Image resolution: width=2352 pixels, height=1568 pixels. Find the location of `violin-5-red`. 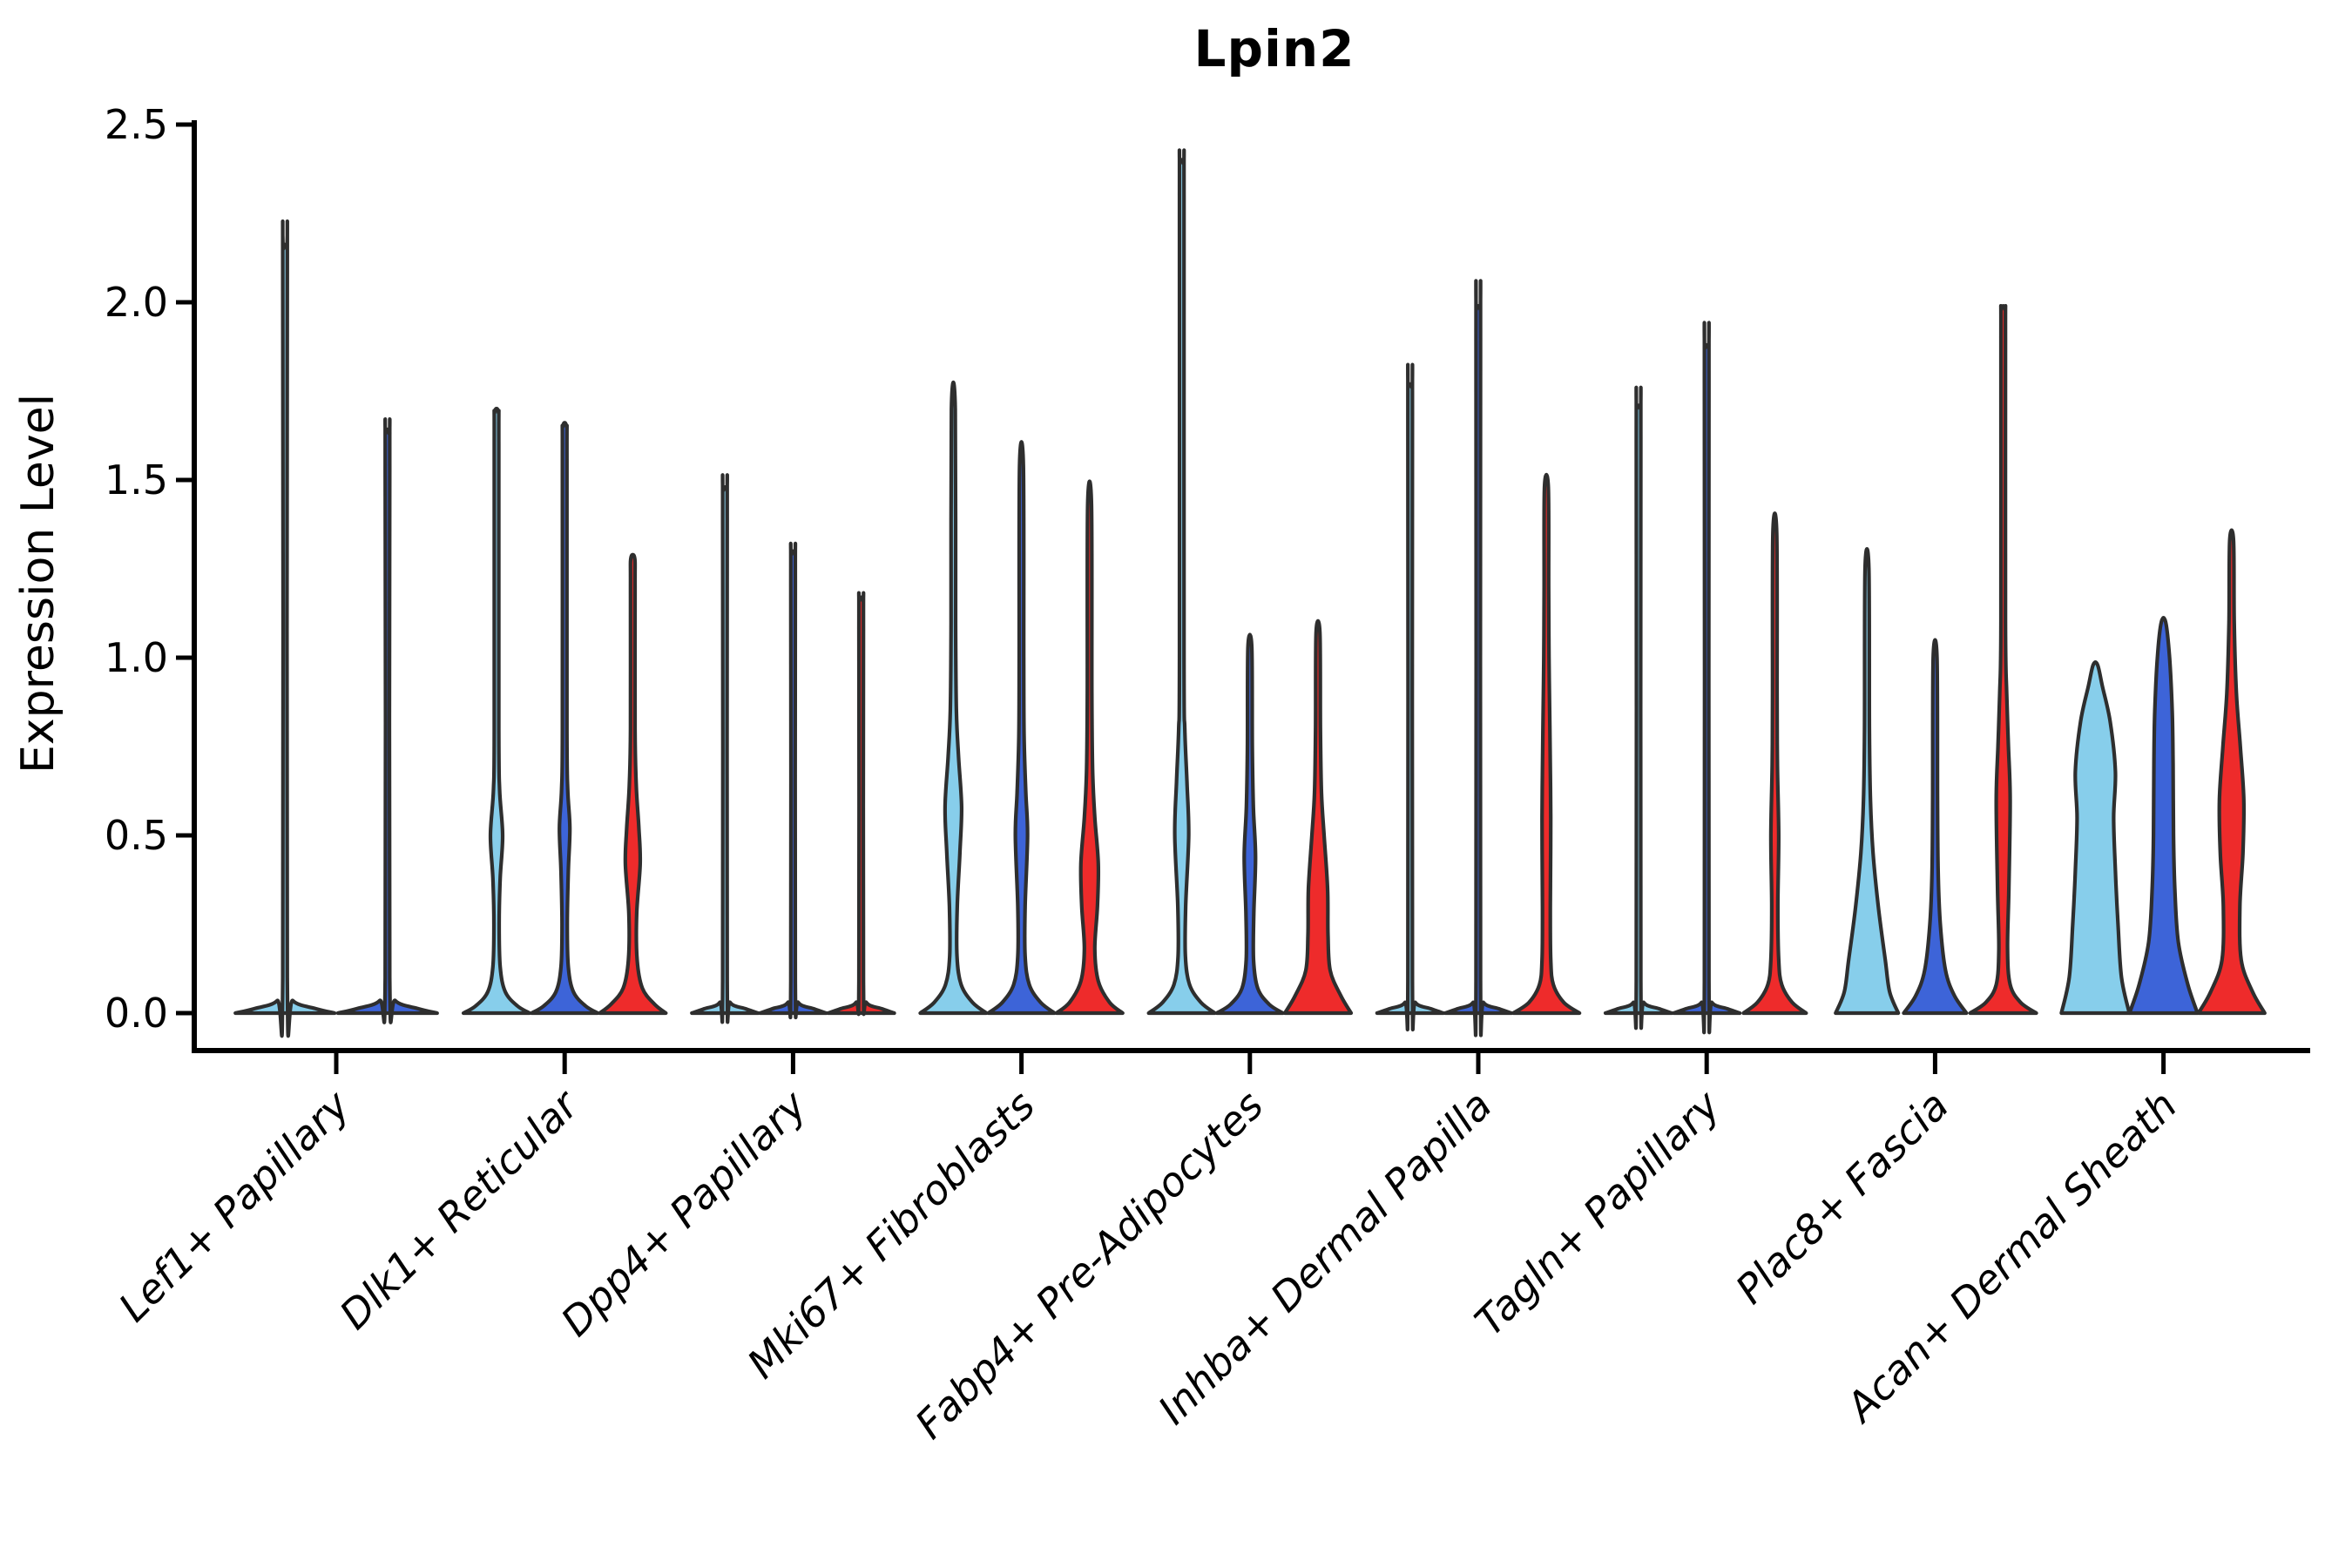

violin-5-red is located at coordinates (1546, 744).